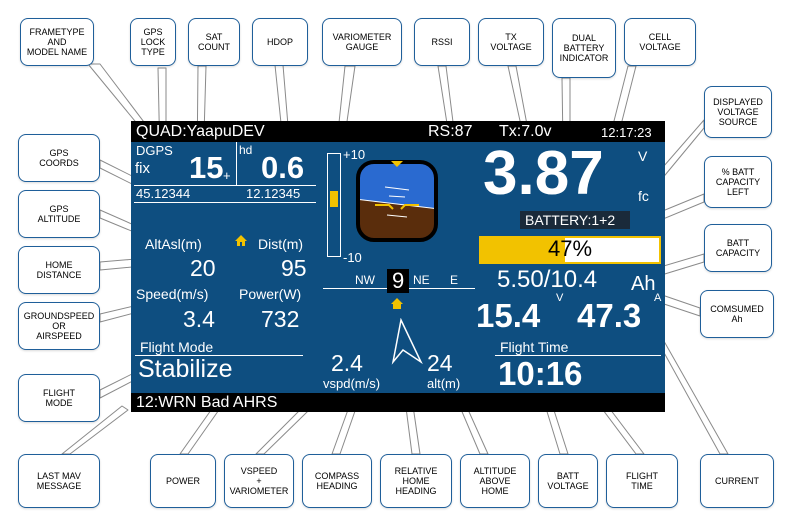 This screenshot has width=794, height=524. What do you see at coordinates (163, 193) in the screenshot?
I see `gps-latitude: 45.12344` at bounding box center [163, 193].